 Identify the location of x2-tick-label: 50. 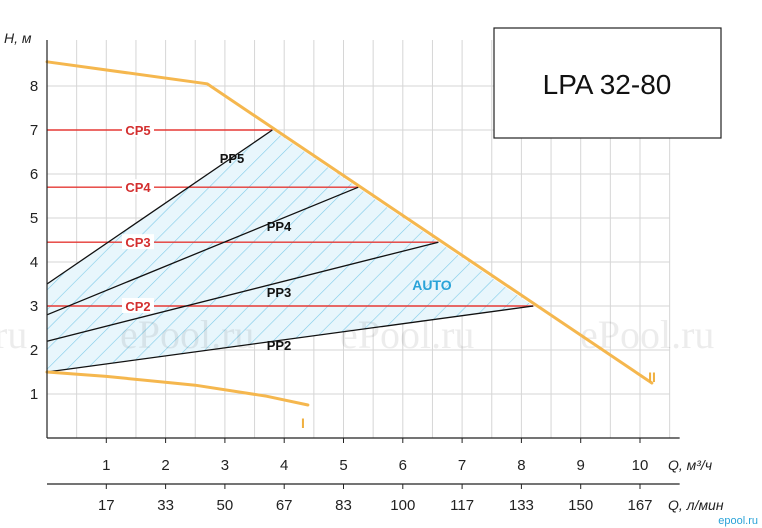
(225, 505).